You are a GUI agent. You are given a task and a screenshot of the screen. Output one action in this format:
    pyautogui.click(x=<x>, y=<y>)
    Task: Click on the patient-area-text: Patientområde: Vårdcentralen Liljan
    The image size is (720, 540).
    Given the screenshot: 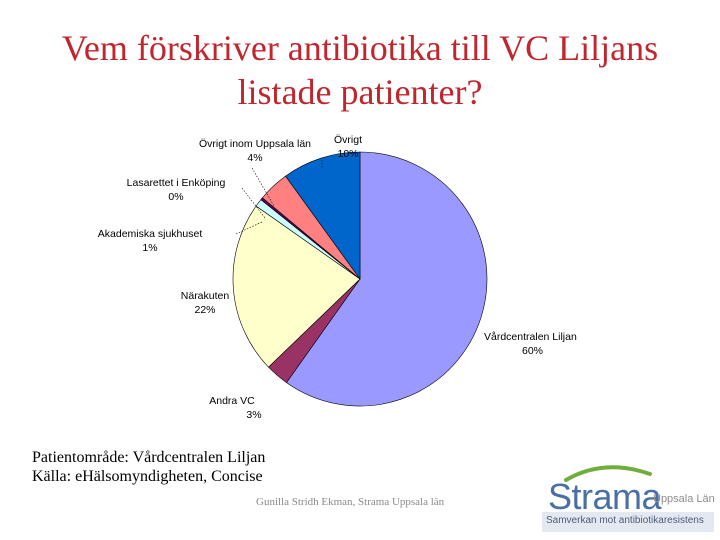 What is the action you would take?
    pyautogui.click(x=148, y=457)
    